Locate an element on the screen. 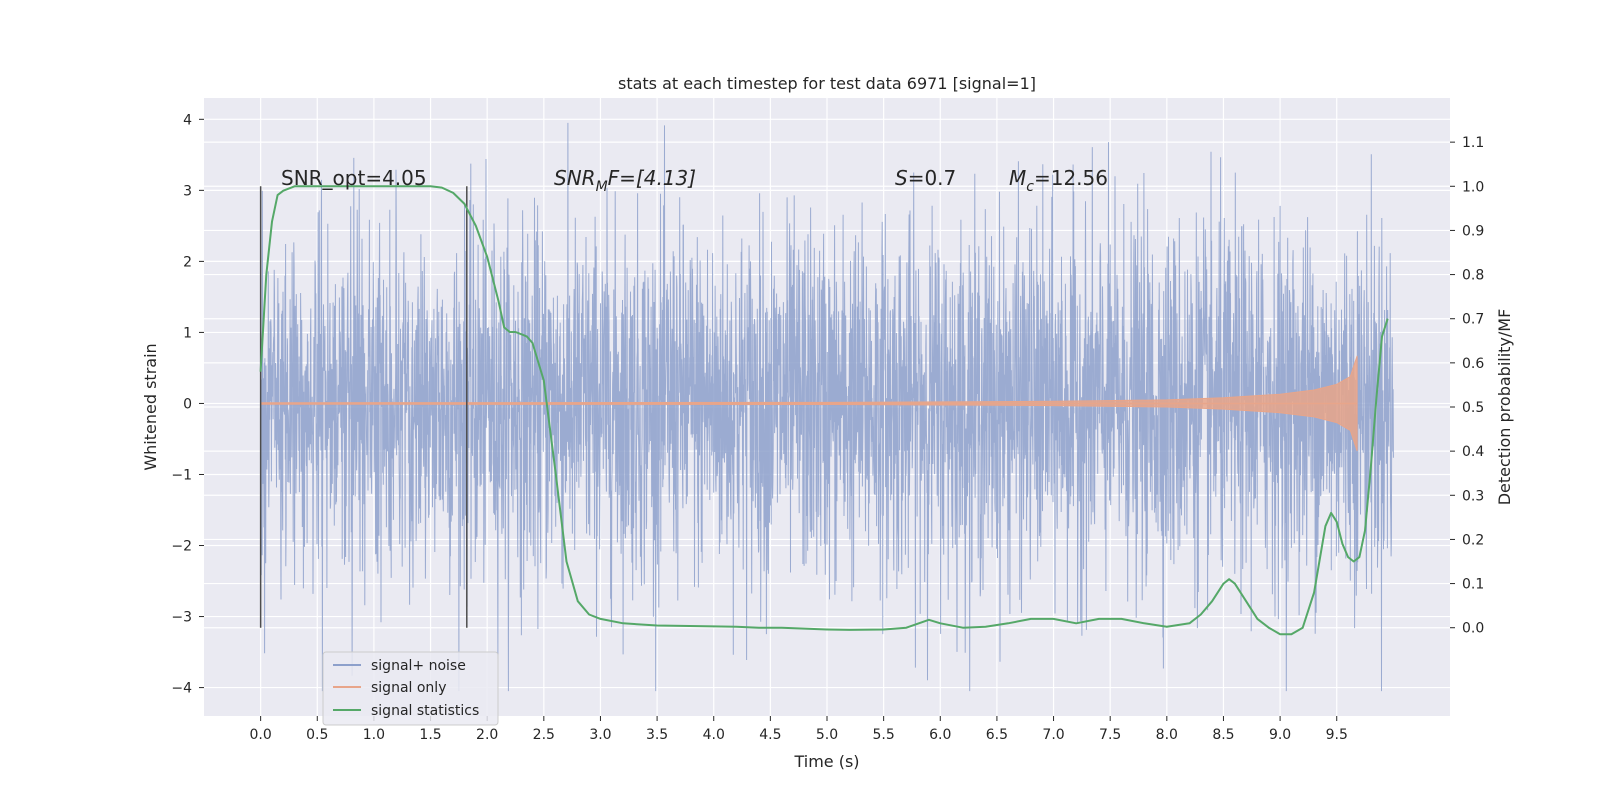  annotation-s-value: =0.7 is located at coordinates (932, 178).